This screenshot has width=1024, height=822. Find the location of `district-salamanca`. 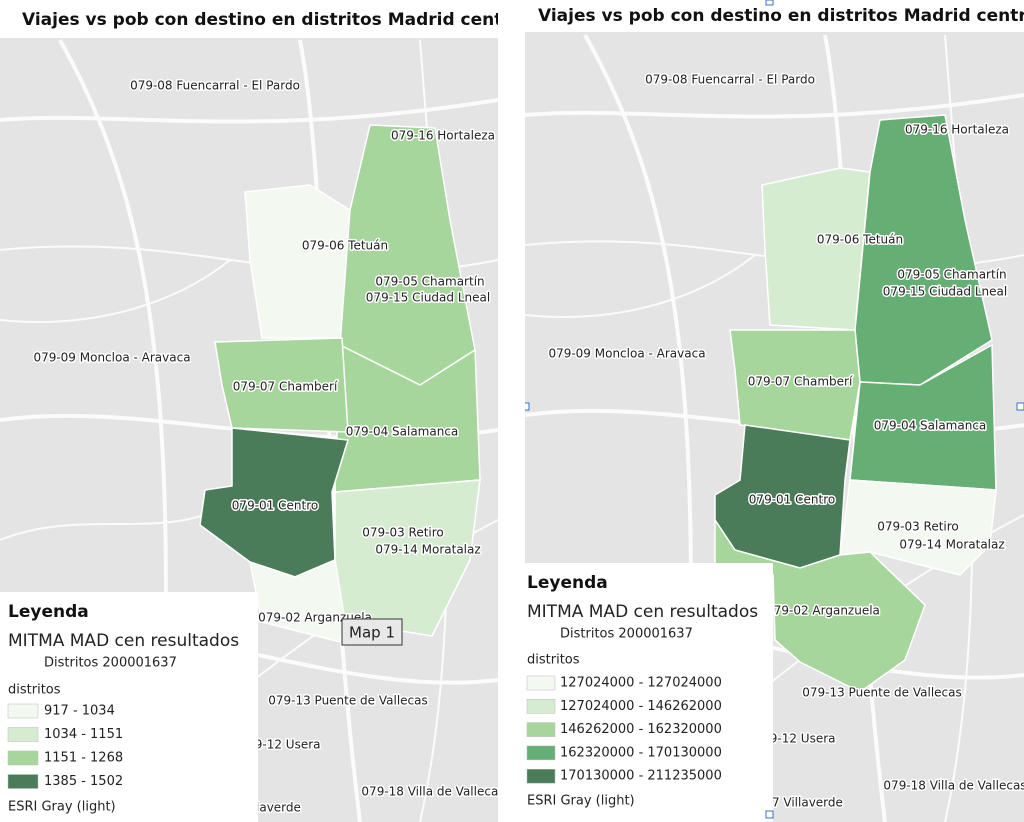

district-salamanca is located at coordinates (923, 417).